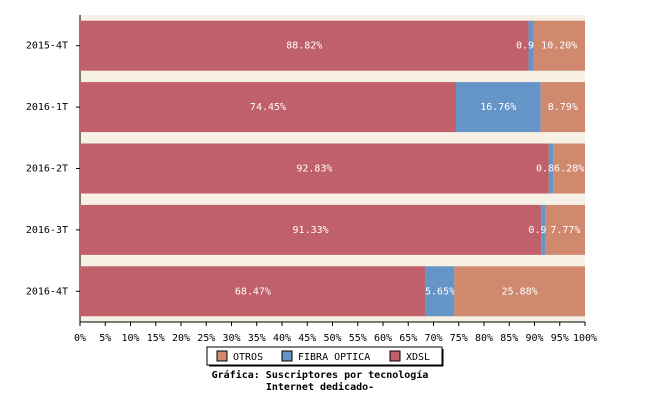 The image size is (650, 404). What do you see at coordinates (585, 338) in the screenshot?
I see `x-tick-label: 100%` at bounding box center [585, 338].